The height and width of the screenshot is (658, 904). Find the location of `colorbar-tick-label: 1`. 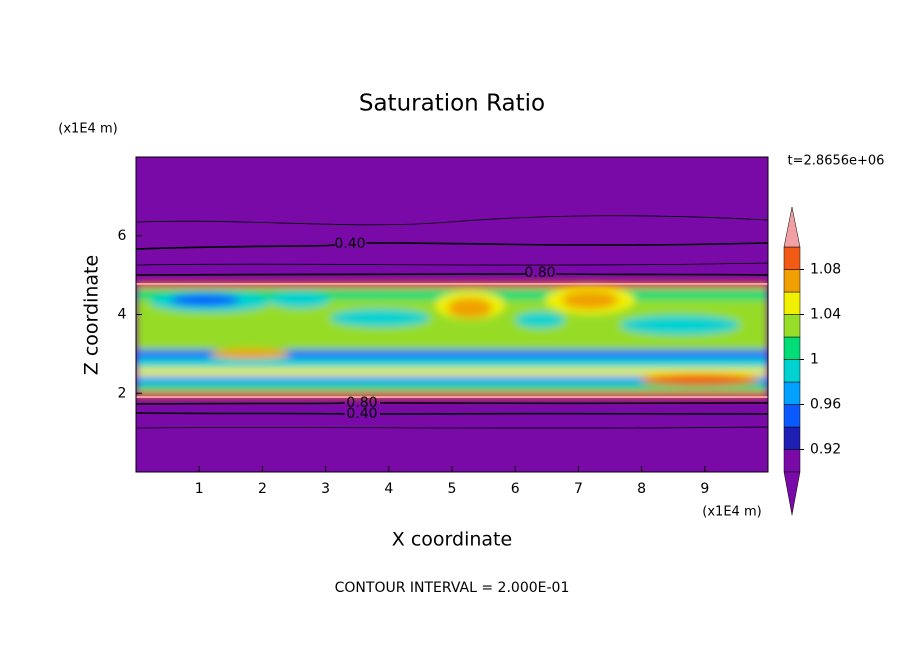

colorbar-tick-label: 1 is located at coordinates (814, 360).